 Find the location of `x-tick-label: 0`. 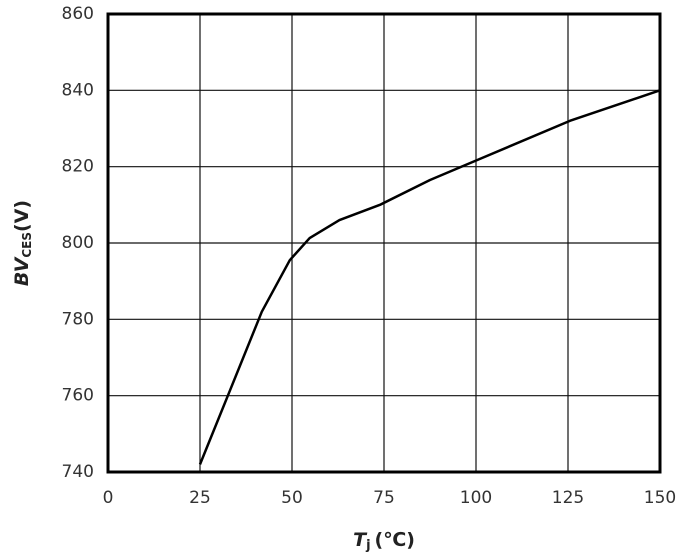

x-tick-label: 0 is located at coordinates (108, 498).